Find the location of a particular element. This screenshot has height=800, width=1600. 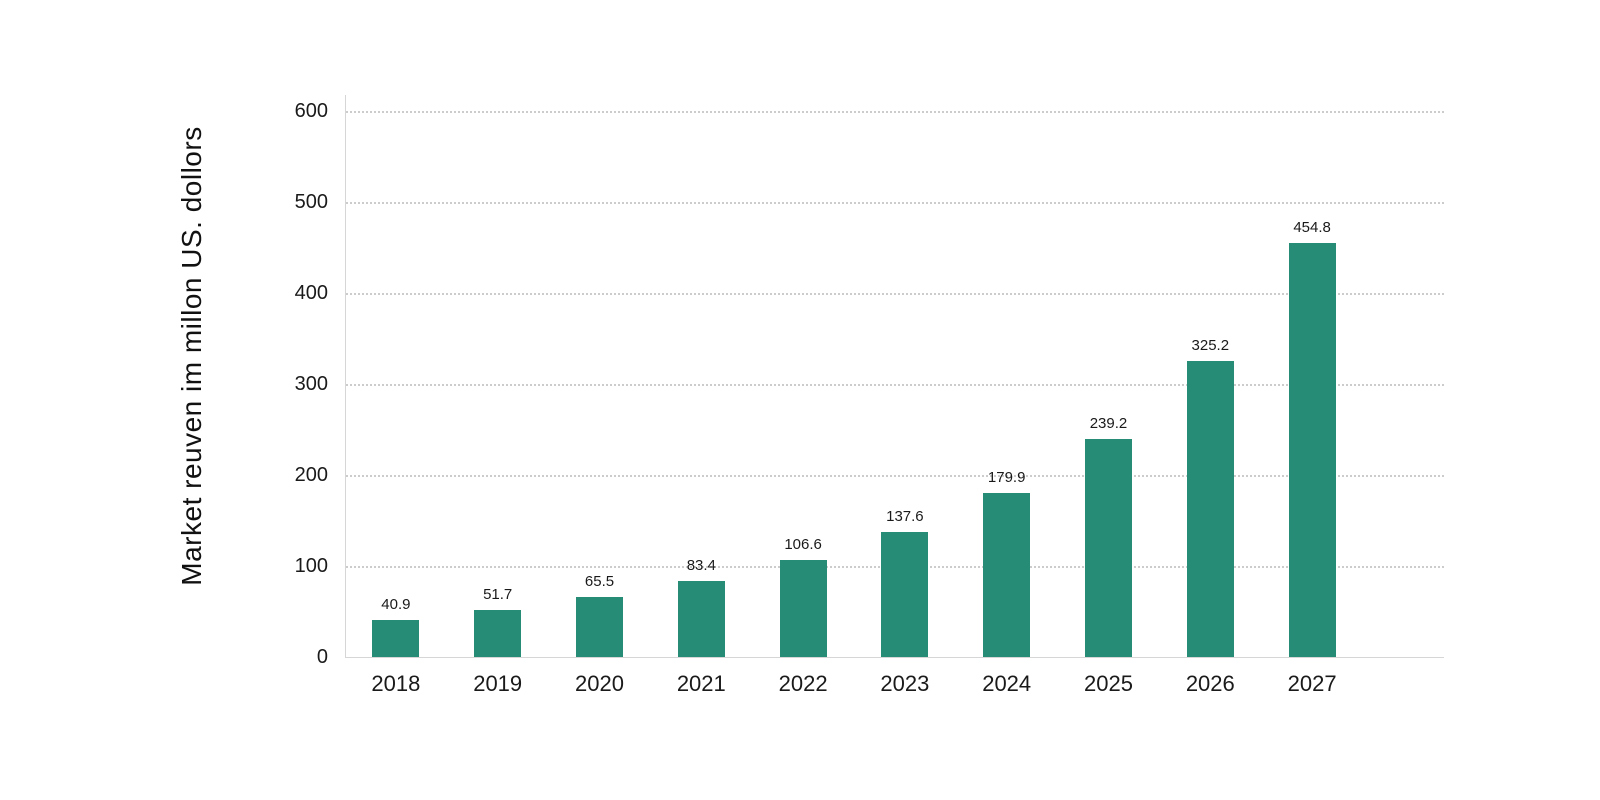

bar-value-label: 83.4 is located at coordinates (701, 566).